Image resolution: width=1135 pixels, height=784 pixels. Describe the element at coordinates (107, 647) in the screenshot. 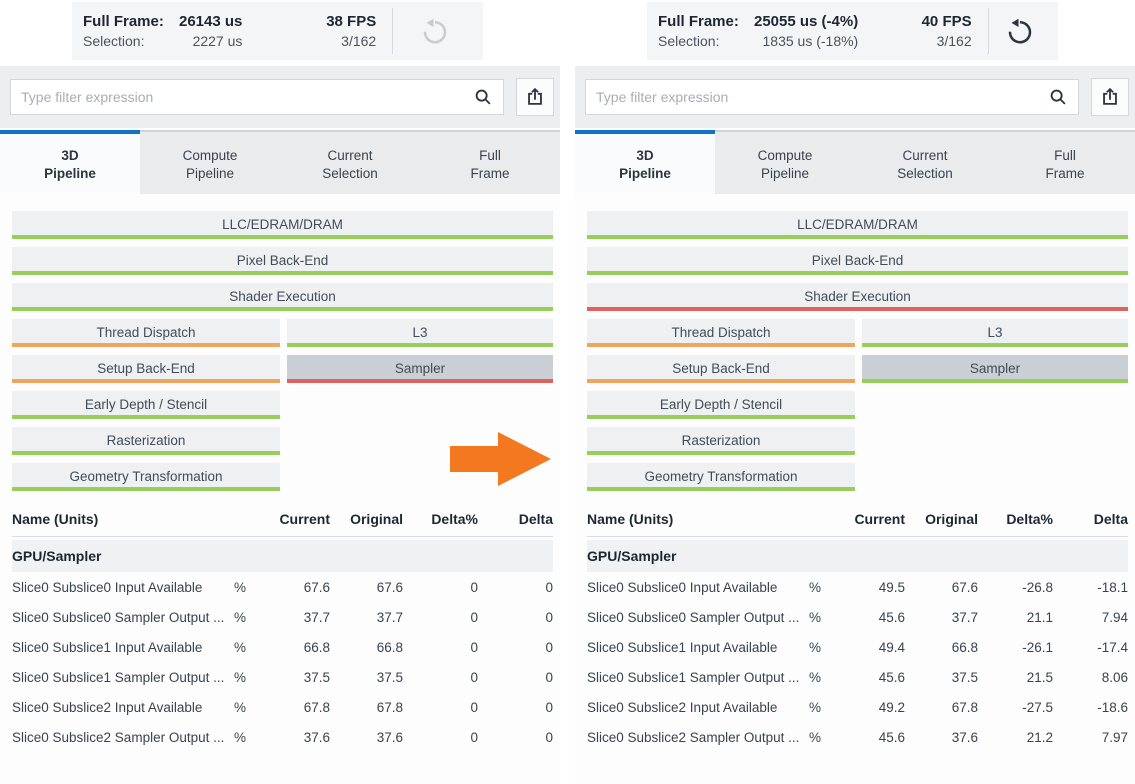

I see `metric-name: Slice0 Subslice1 Input Available` at that location.